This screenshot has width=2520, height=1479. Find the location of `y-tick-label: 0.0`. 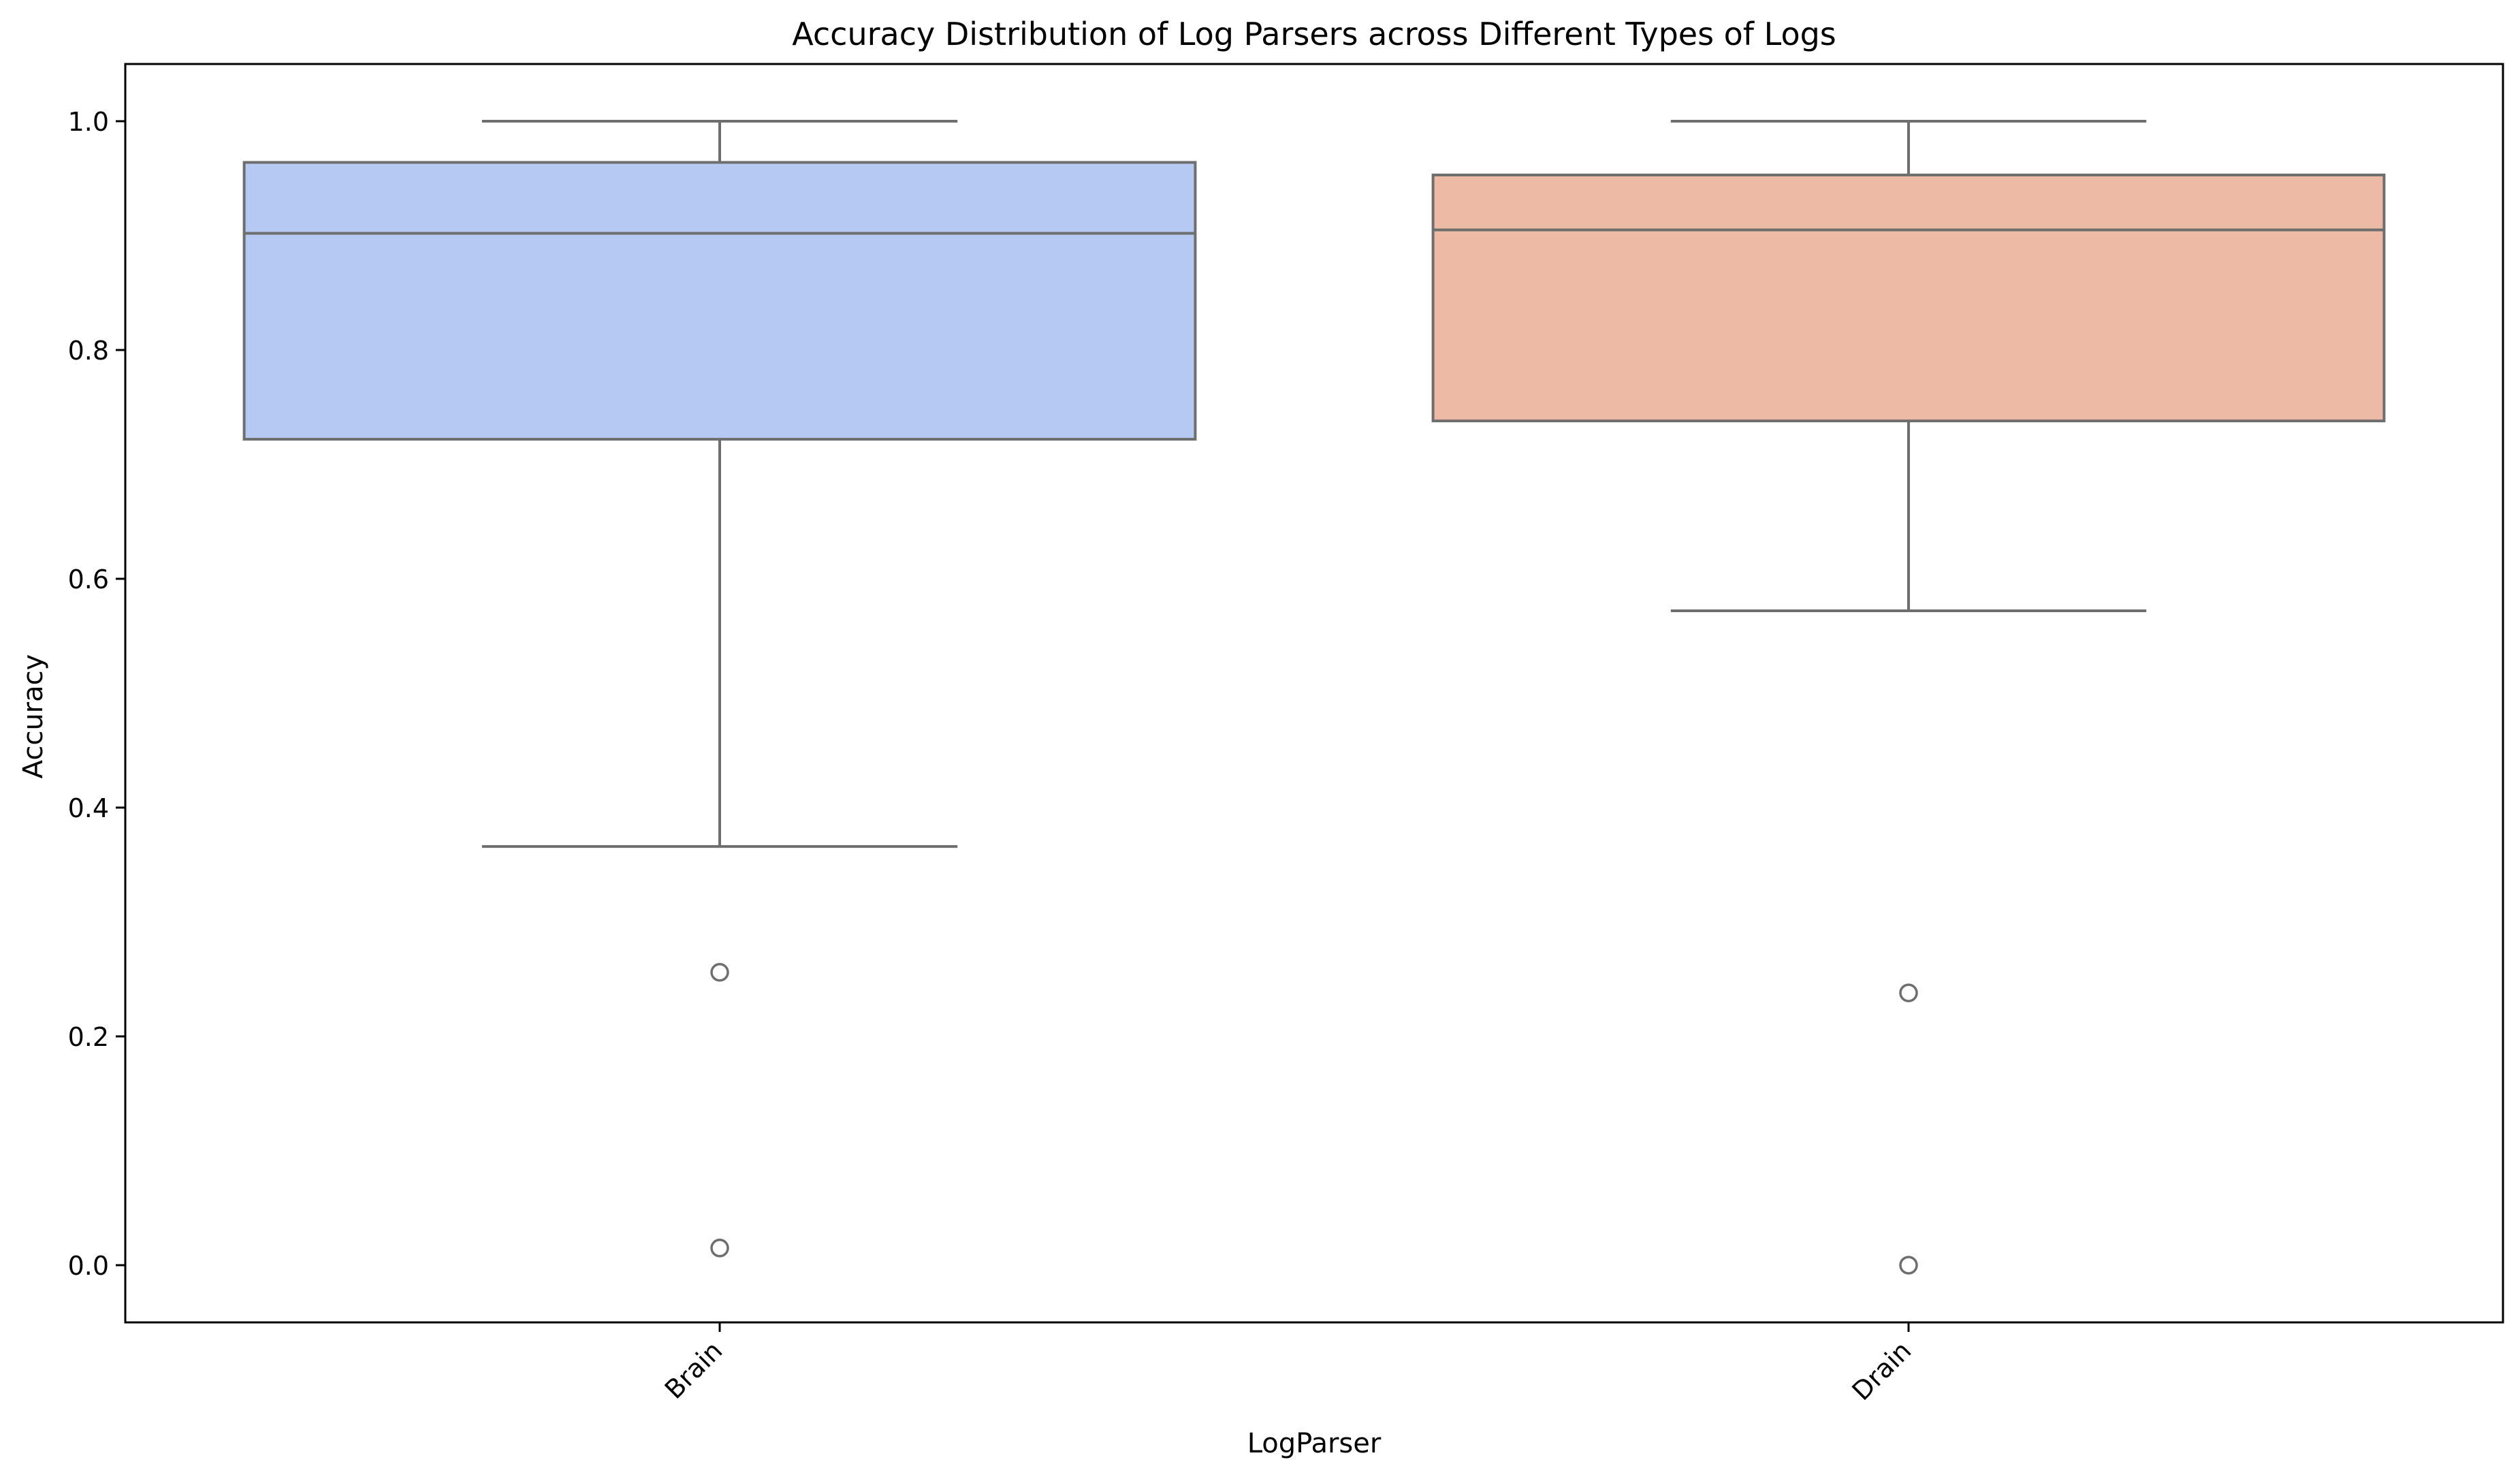

y-tick-label: 0.0 is located at coordinates (88, 1266).